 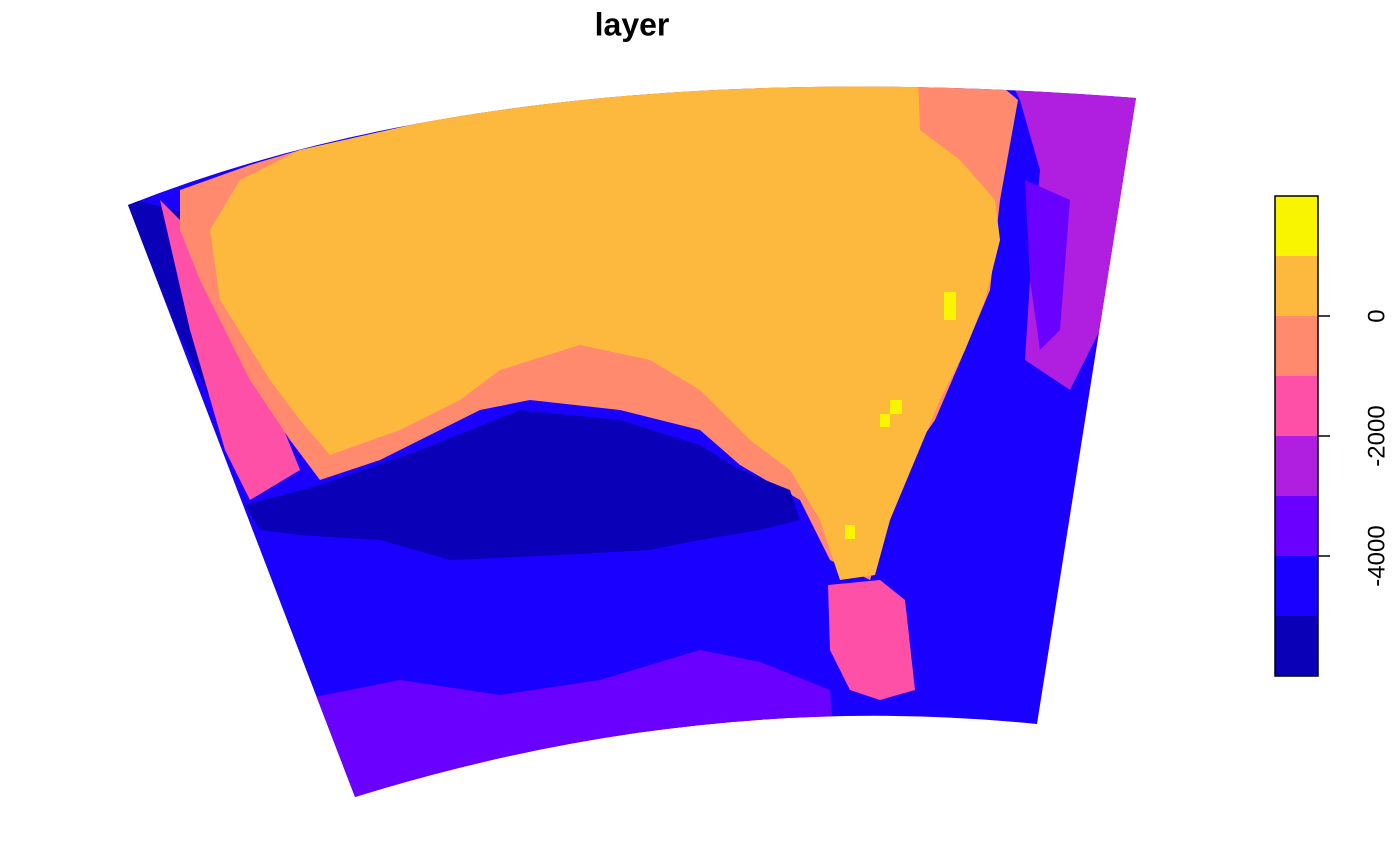 I want to click on map-title: layer, so click(x=632, y=24).